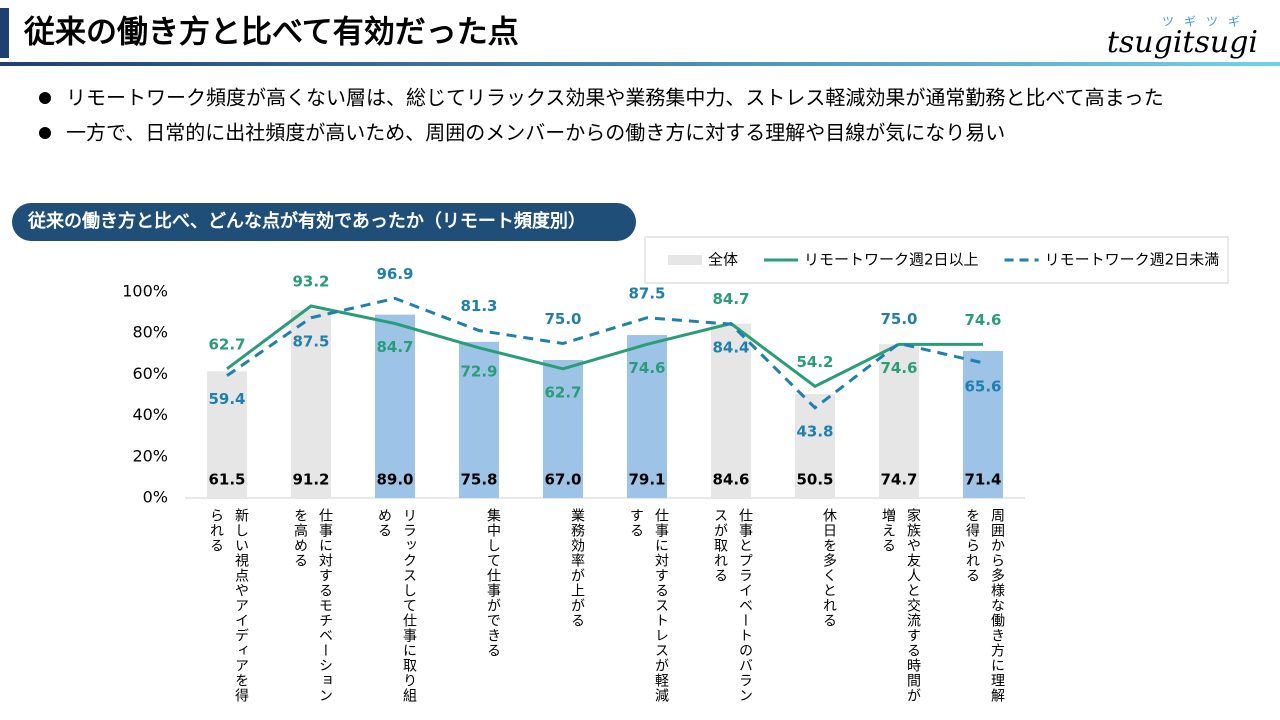  Describe the element at coordinates (640, 64) in the screenshot. I see `title-underline` at that location.